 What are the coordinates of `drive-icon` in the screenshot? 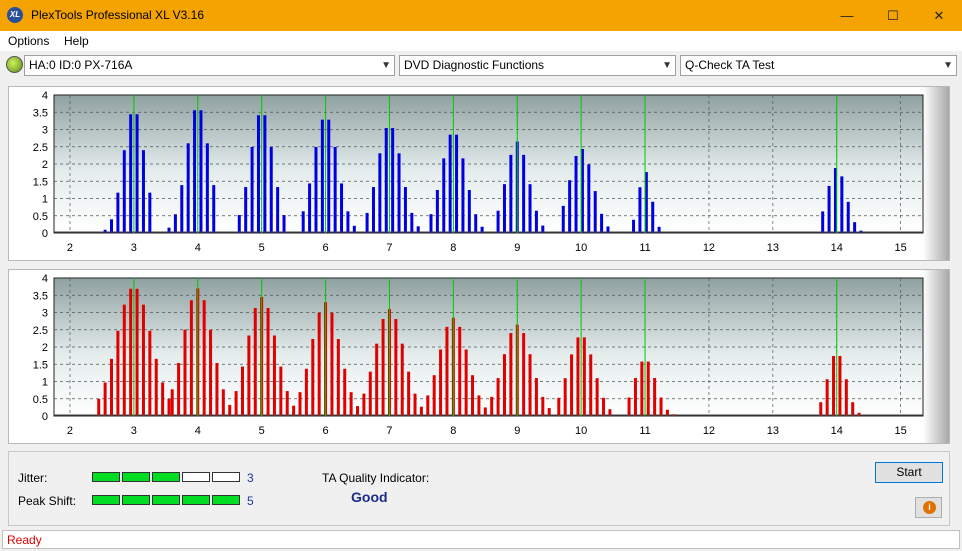 It's located at (14, 64).